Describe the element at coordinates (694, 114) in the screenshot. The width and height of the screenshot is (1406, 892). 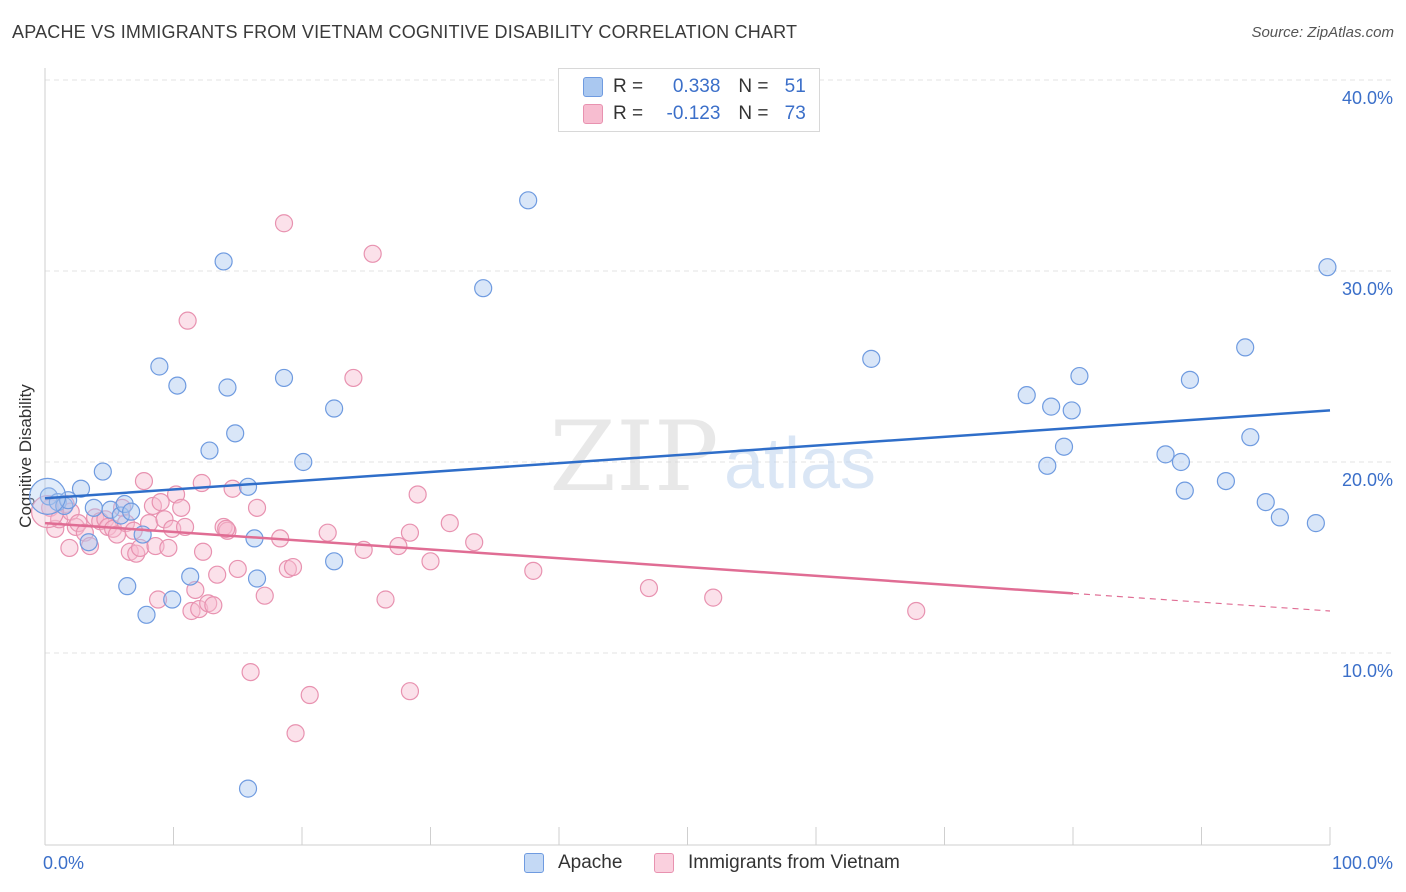
I see `legend-row-vietnam: R = -0.123 N = 73` at that location.